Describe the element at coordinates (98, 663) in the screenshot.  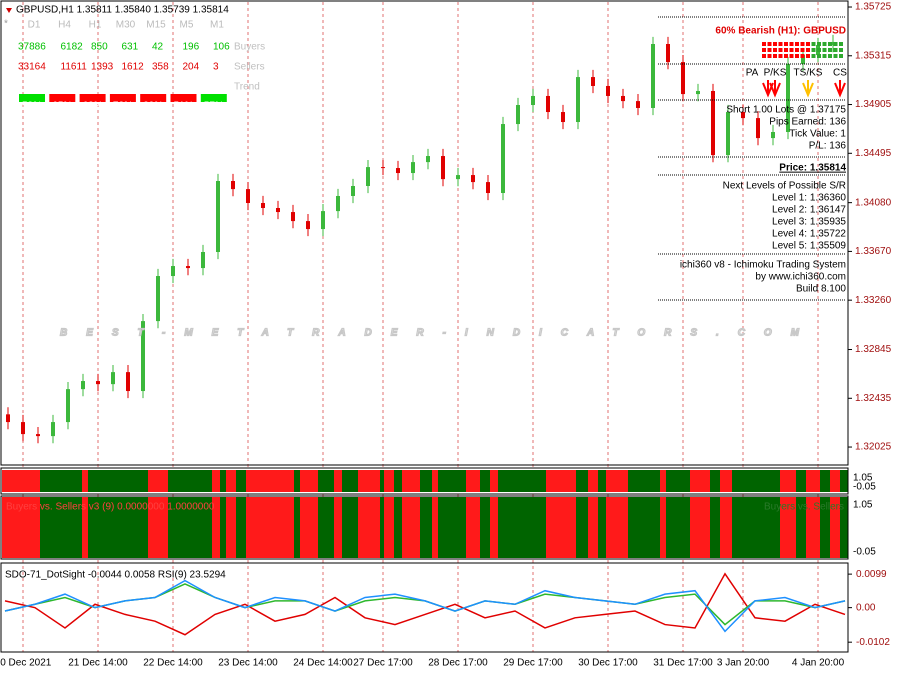
I see `x-tick-label: 21 Dec 14:00` at that location.